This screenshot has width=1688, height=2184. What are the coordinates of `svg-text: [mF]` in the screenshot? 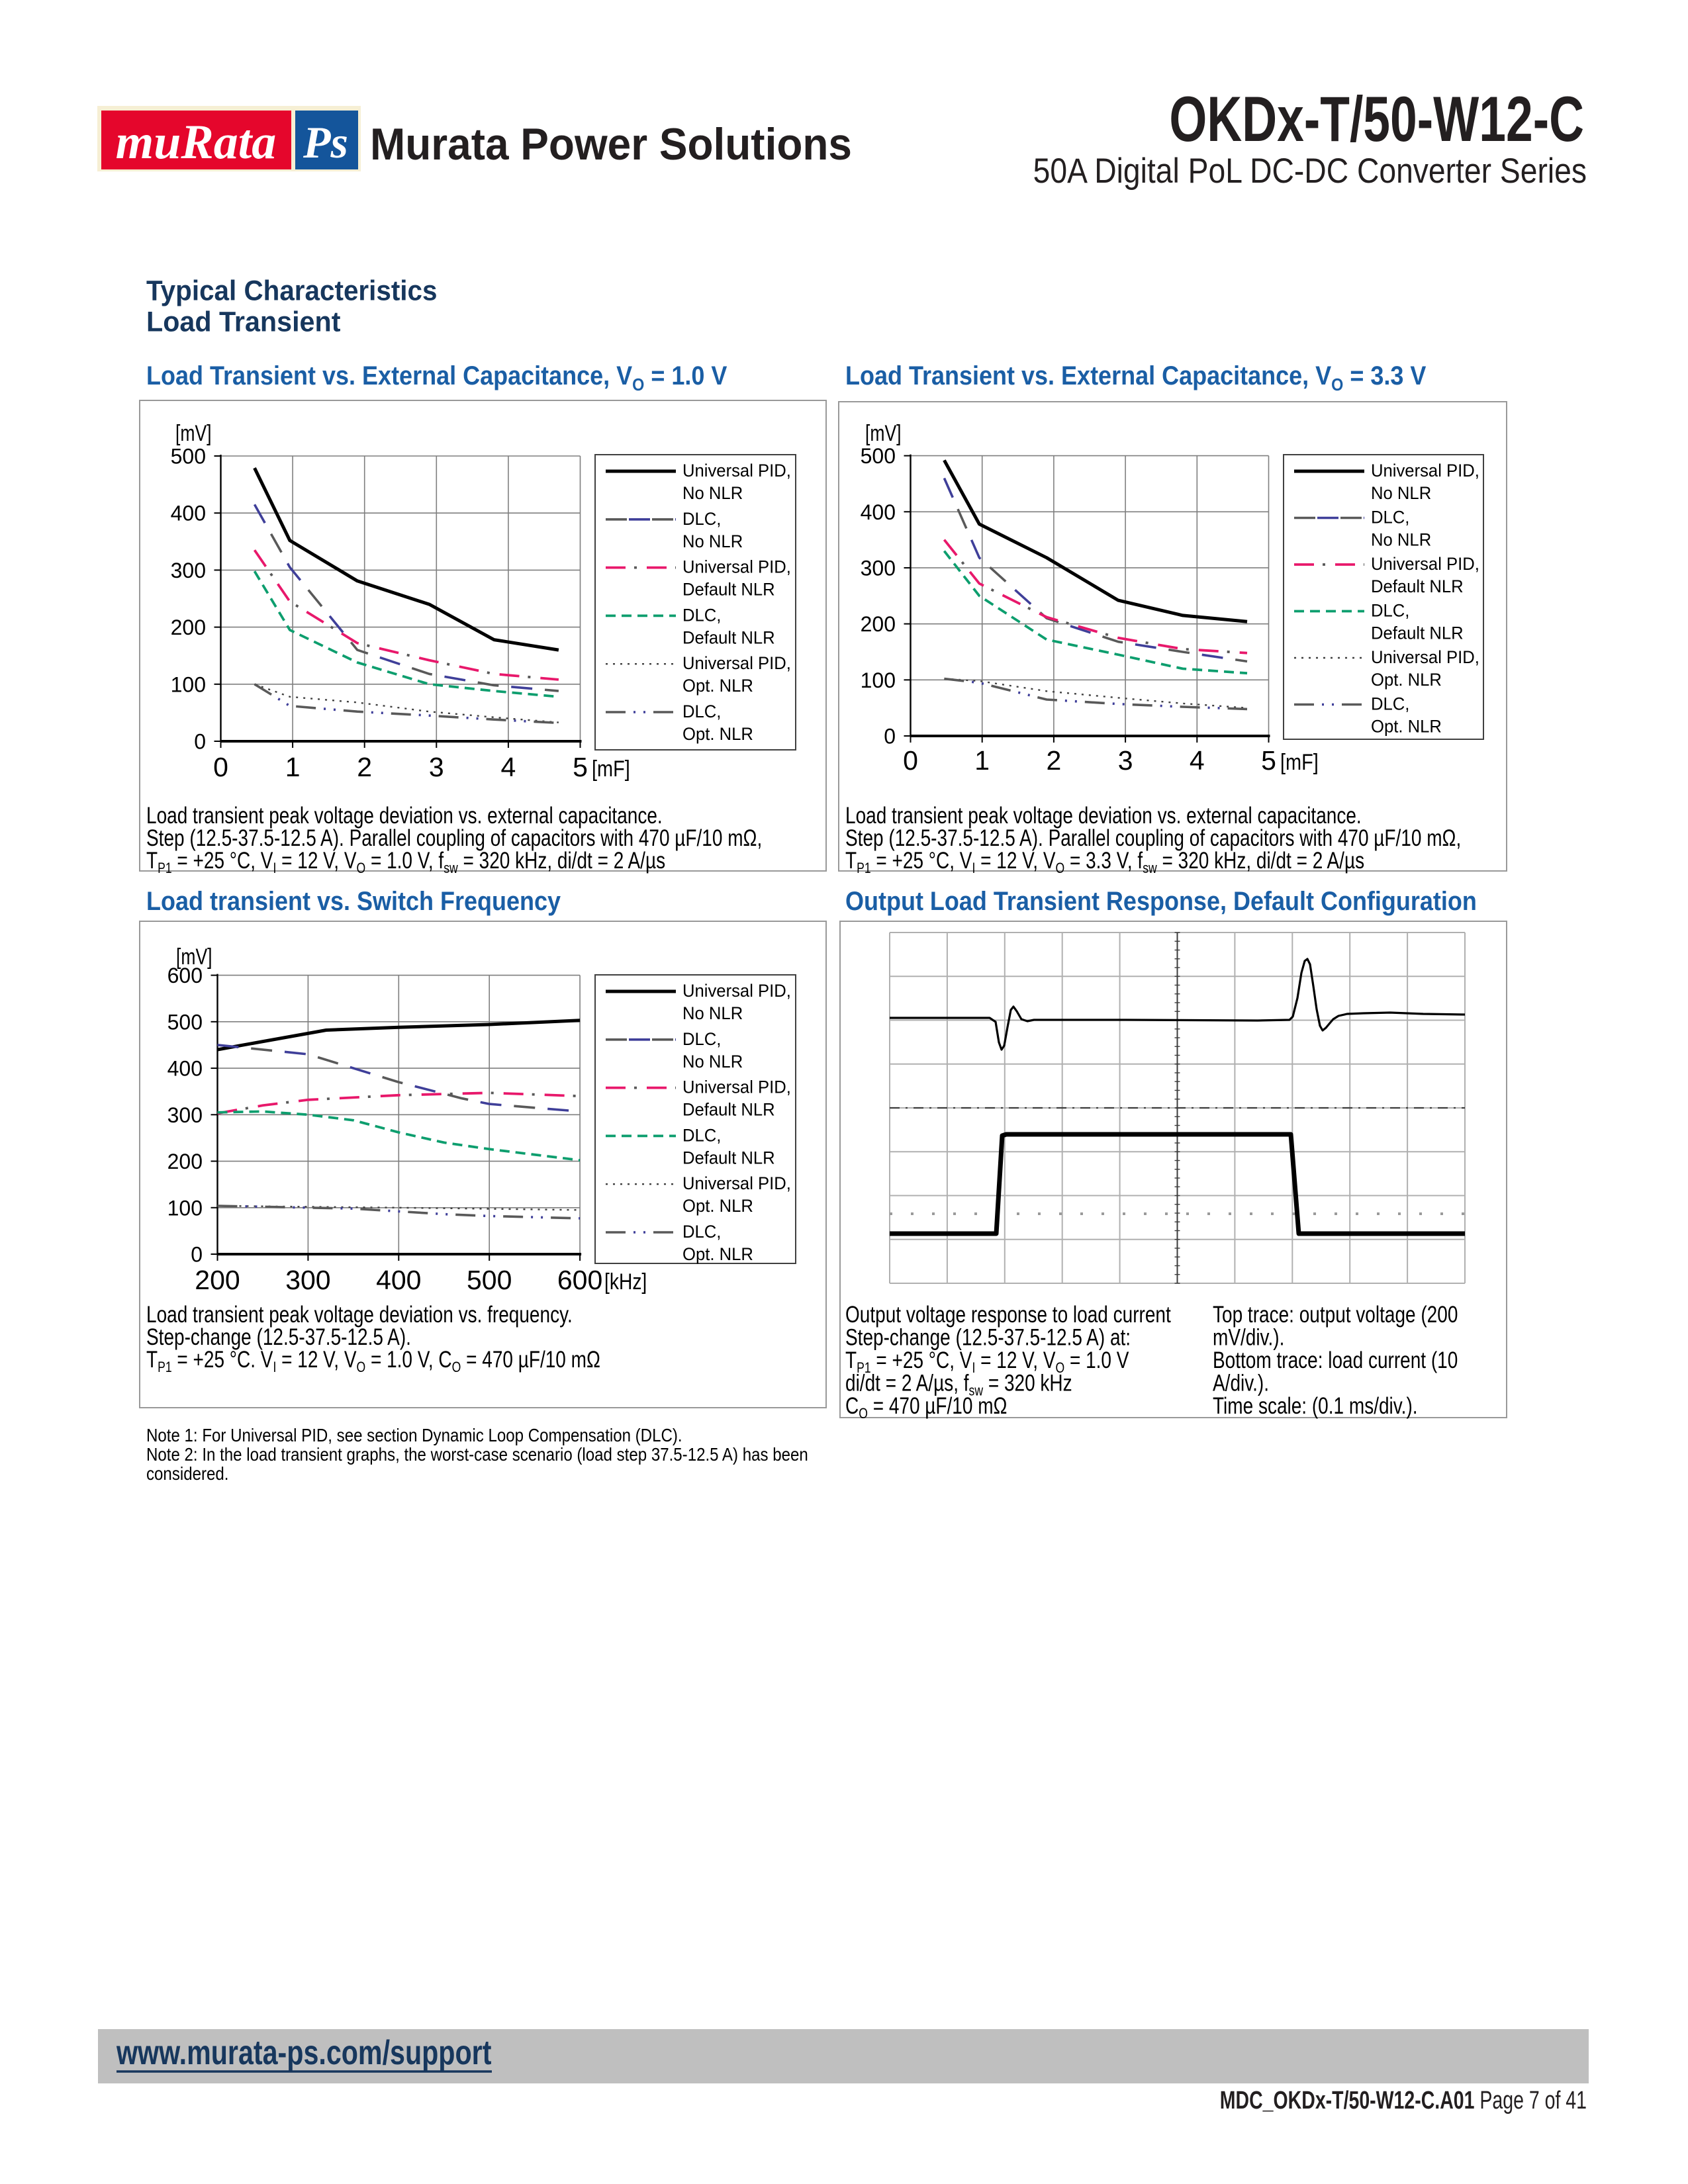 It's located at (611, 769).